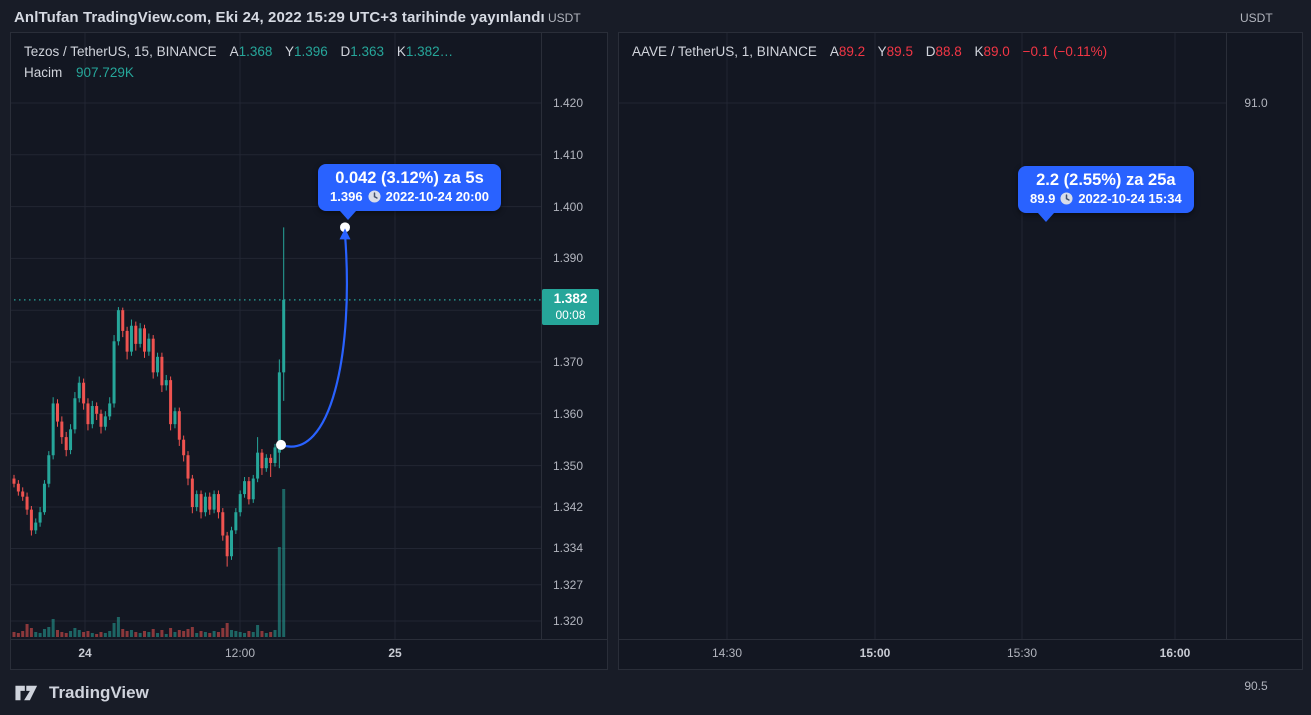 The image size is (1311, 715). What do you see at coordinates (1106, 180) in the screenshot?
I see `callout-change-text: 2.2 (2.55%) za 25a` at bounding box center [1106, 180].